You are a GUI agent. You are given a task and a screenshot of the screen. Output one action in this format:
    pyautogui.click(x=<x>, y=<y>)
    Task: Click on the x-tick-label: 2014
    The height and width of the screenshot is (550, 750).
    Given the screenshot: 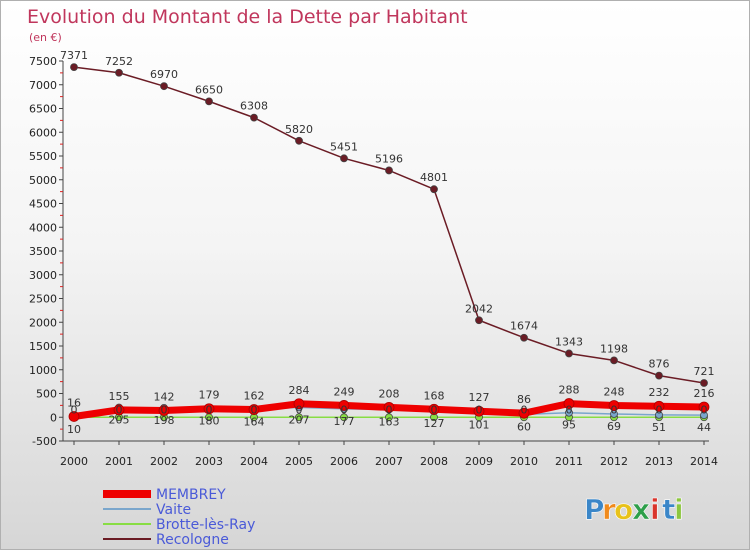 What is the action you would take?
    pyautogui.click(x=704, y=461)
    